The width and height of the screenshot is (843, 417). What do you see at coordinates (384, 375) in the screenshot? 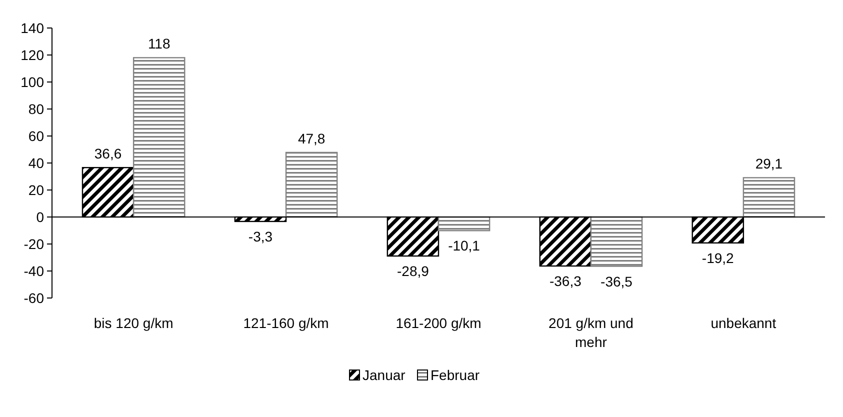
I see `legend-label: Januar` at bounding box center [384, 375].